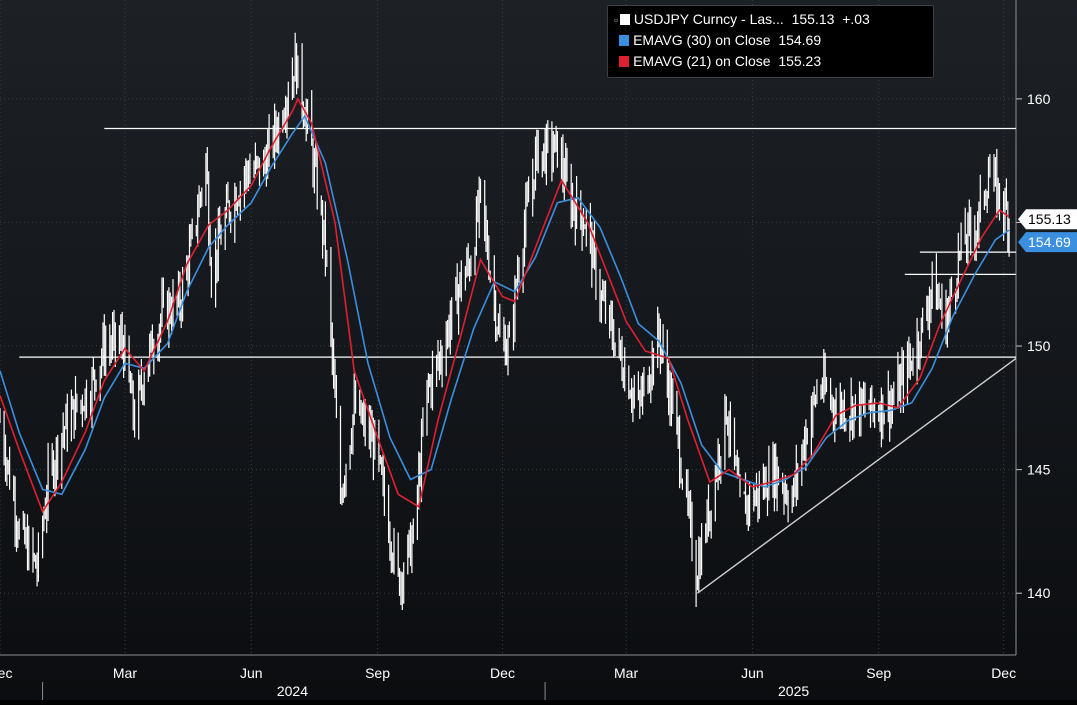 The width and height of the screenshot is (1077, 705). I want to click on legend-item-ema30: EMAVG (30) on Close 154.69, so click(717, 40).